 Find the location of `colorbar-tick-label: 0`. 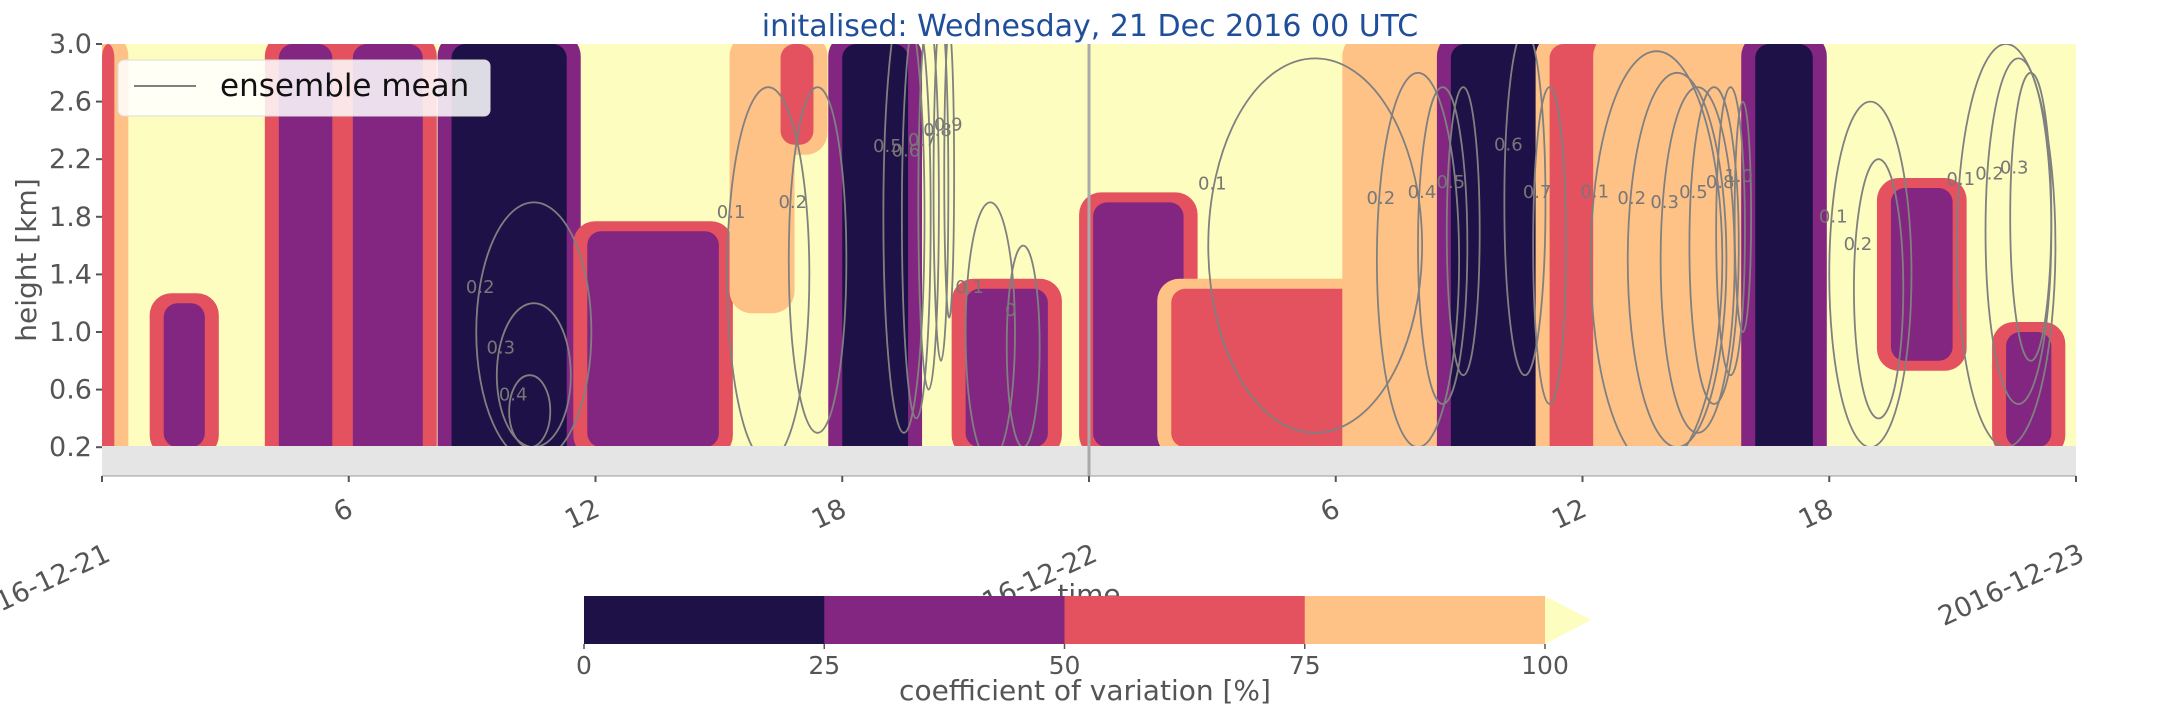

colorbar-tick-label: 0 is located at coordinates (584, 665).